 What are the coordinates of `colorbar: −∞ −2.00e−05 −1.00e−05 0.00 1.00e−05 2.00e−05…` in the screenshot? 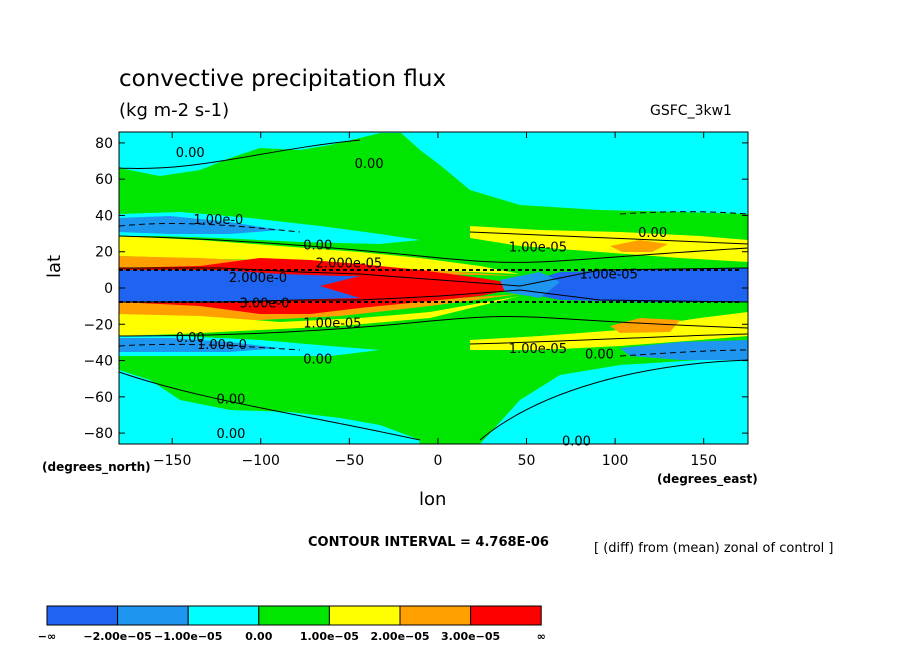 It's located at (292, 624).